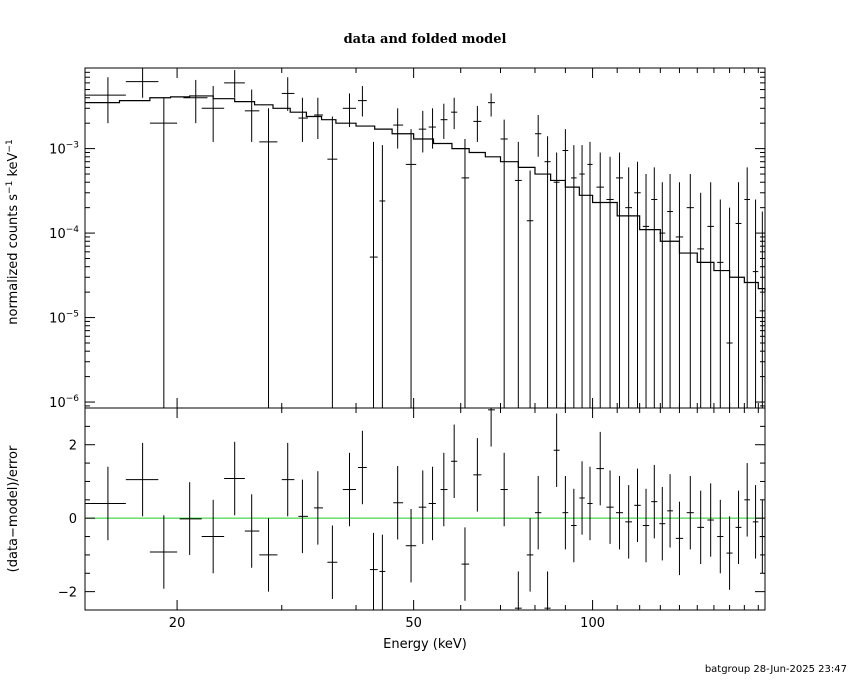 The width and height of the screenshot is (850, 680). Describe the element at coordinates (73, 446) in the screenshot. I see `bottom-ytick-label: 2` at that location.